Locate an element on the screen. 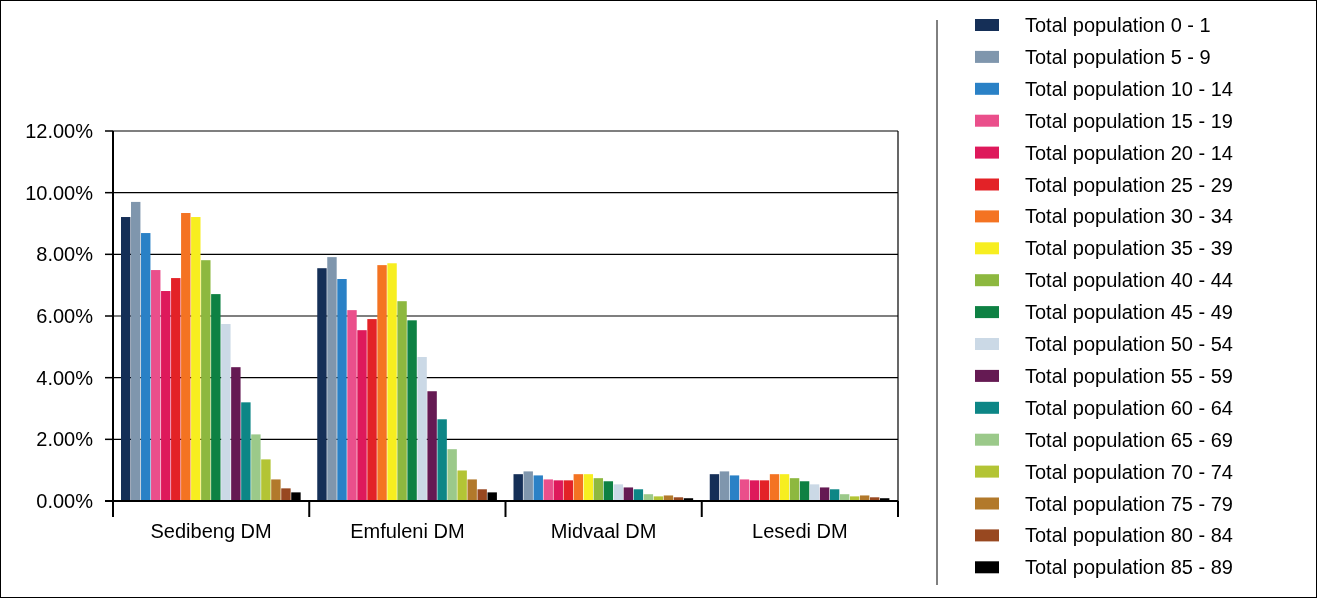 The height and width of the screenshot is (598, 1317). y-tick-label: 2.00% is located at coordinates (65, 439).